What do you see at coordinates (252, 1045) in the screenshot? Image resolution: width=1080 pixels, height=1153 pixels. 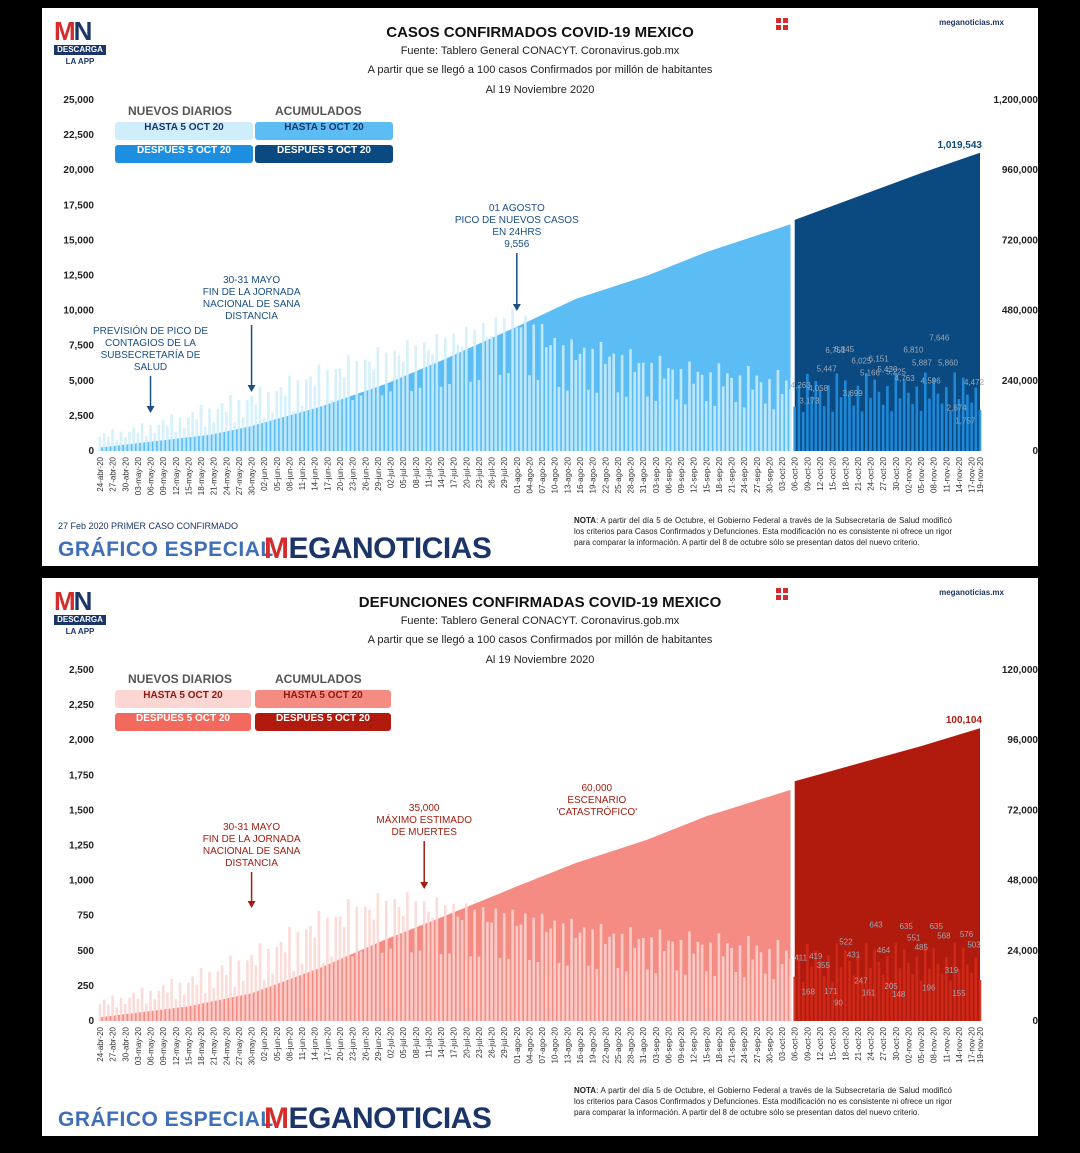 I see `x-tick-label: 30-may-20` at bounding box center [252, 1045].